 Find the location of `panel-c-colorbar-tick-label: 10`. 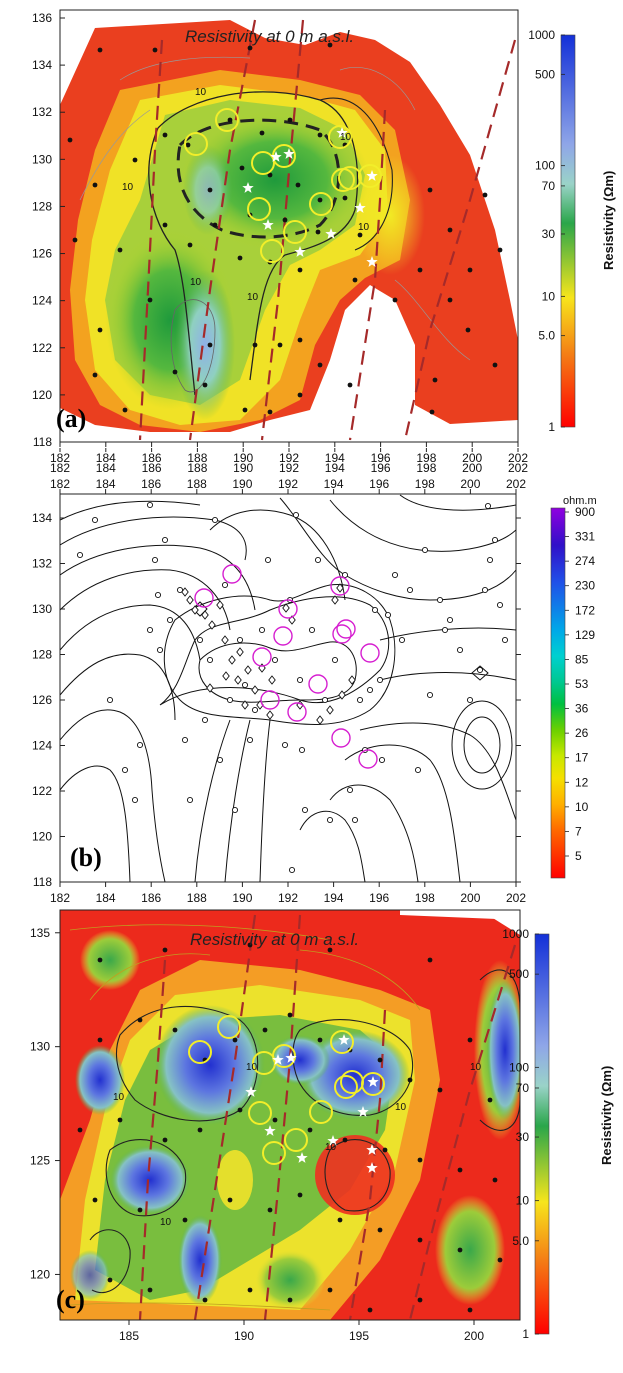

panel-c-colorbar-tick-label: 10 is located at coordinates (523, 1201).